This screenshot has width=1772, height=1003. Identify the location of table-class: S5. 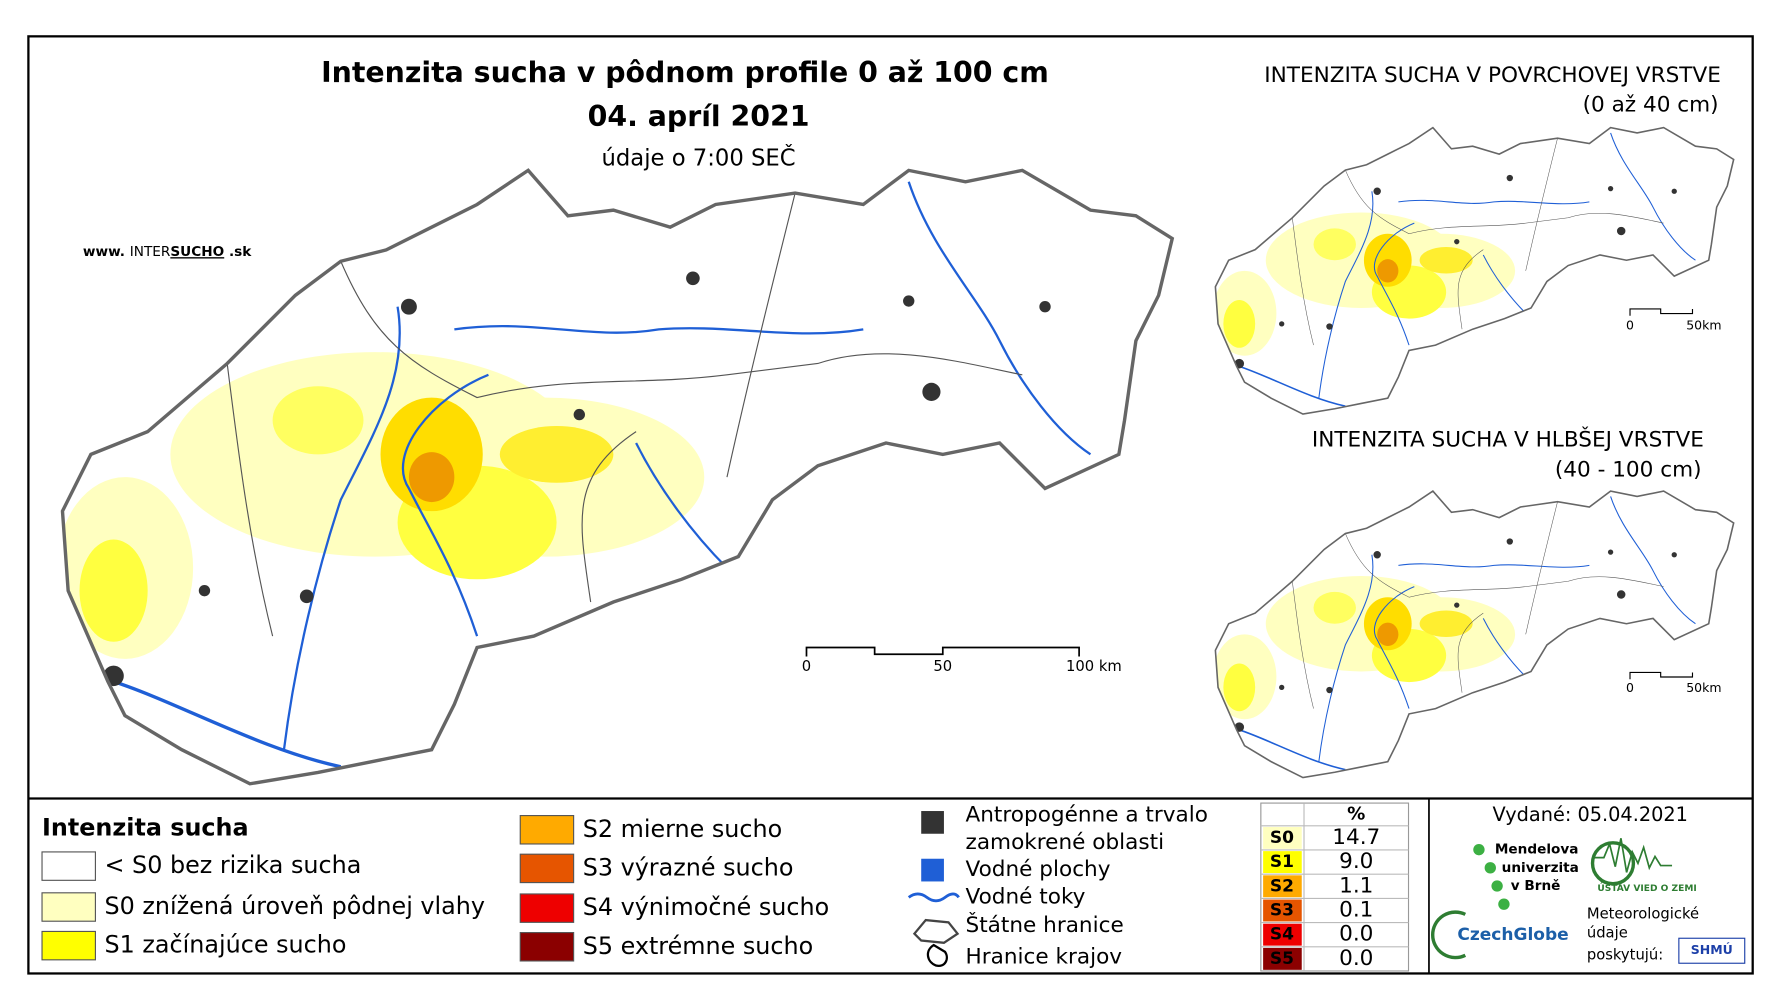
(1282, 959).